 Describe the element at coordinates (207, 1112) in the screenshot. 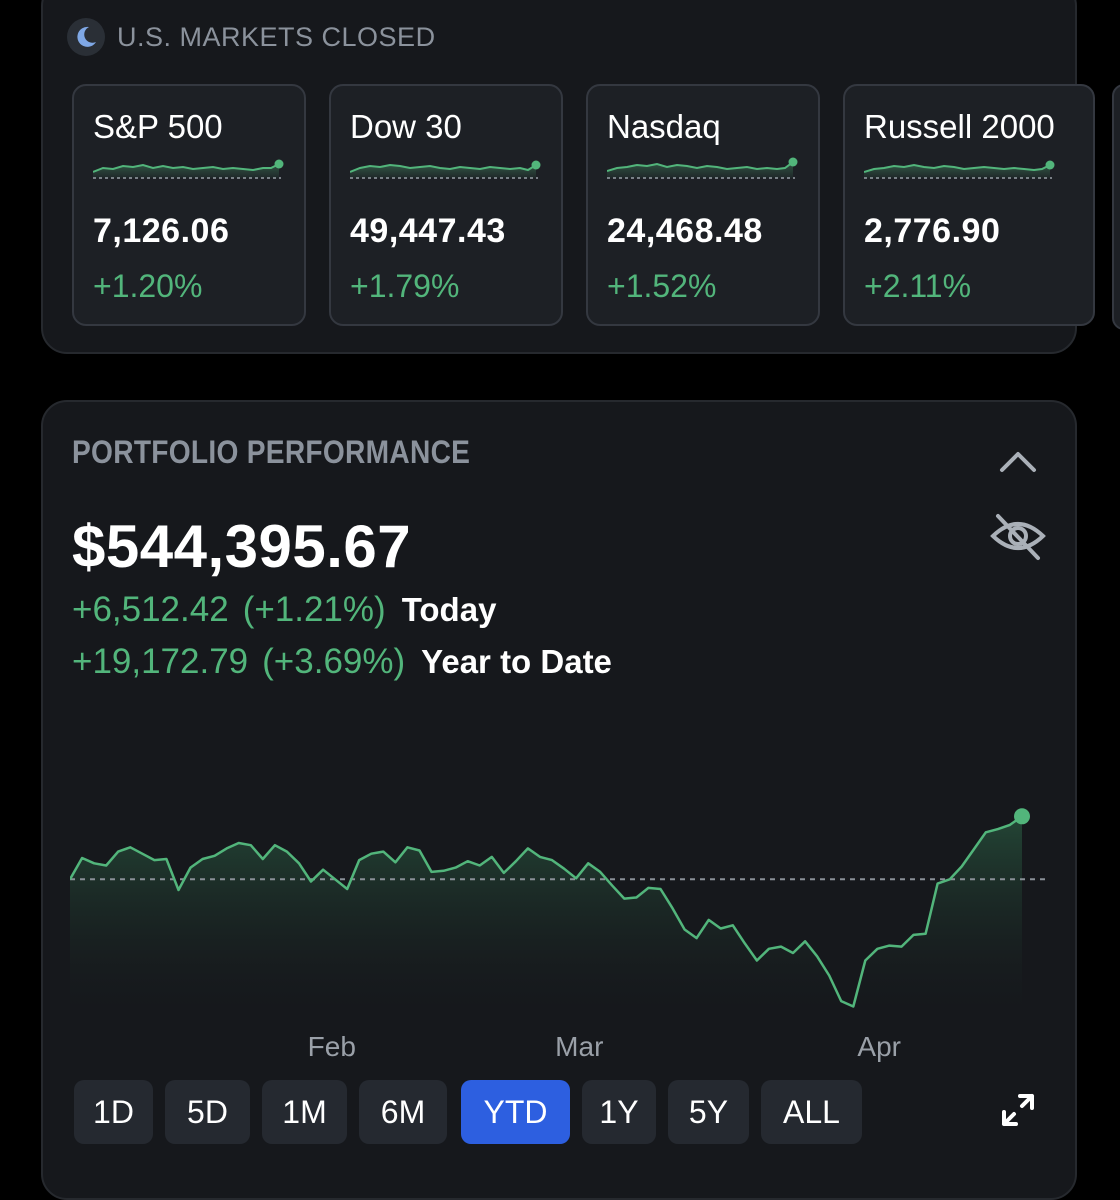

I see `range-button-5d: 5D` at that location.